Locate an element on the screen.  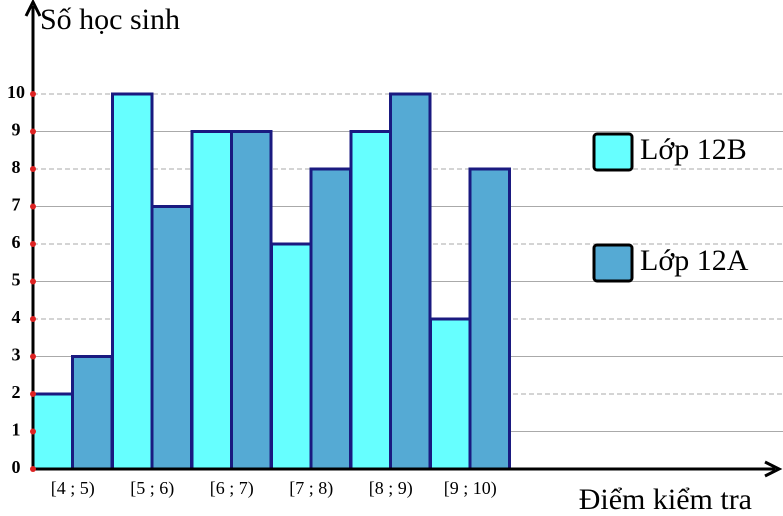
x-tick-label: [7 ; 8) is located at coordinates (311, 488).